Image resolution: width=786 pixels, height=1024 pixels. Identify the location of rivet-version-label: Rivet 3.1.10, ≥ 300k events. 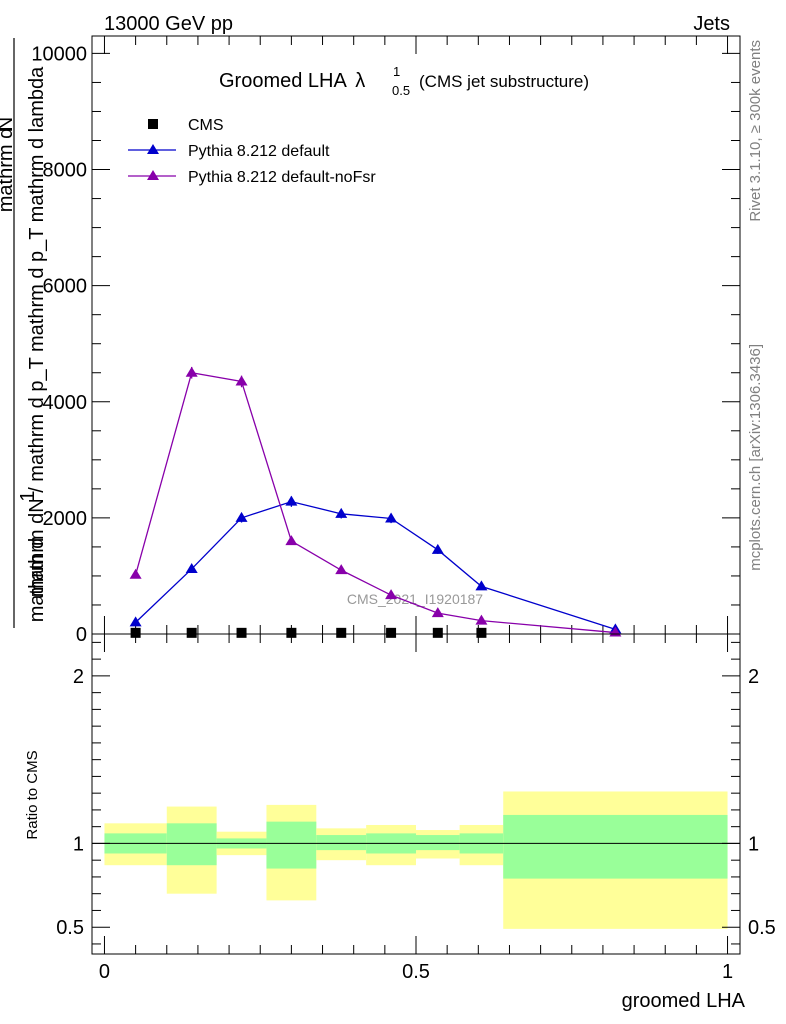
(755, 131).